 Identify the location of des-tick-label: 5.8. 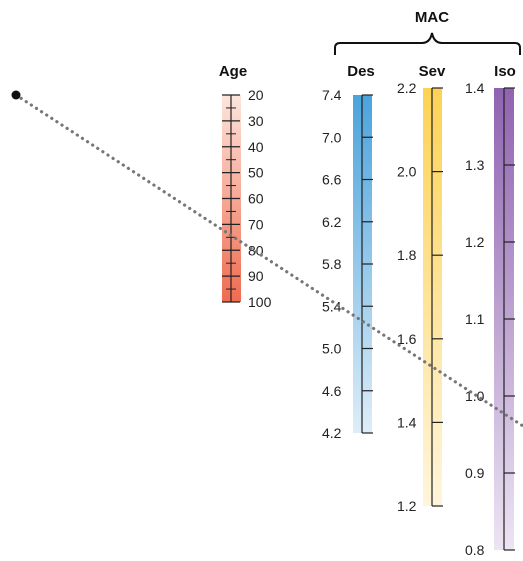
(332, 264).